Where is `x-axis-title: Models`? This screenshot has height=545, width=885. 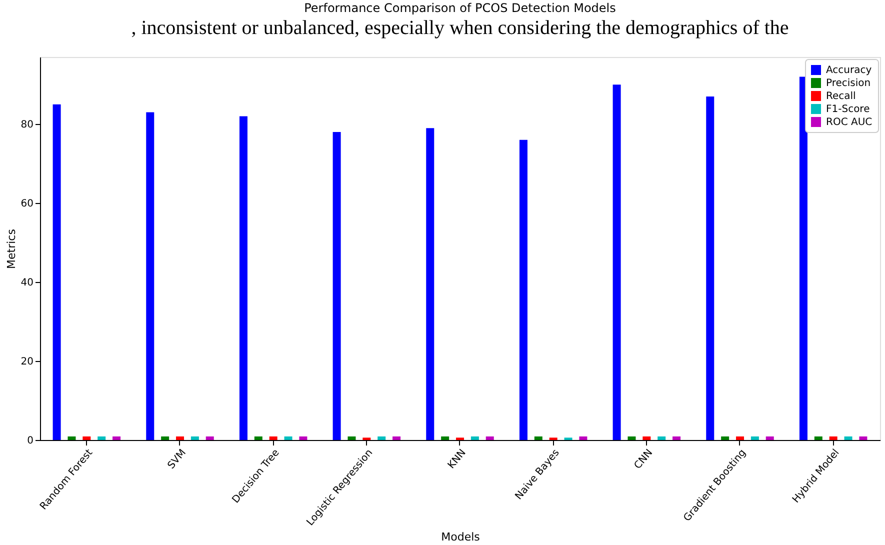
x-axis-title: Models is located at coordinates (460, 537).